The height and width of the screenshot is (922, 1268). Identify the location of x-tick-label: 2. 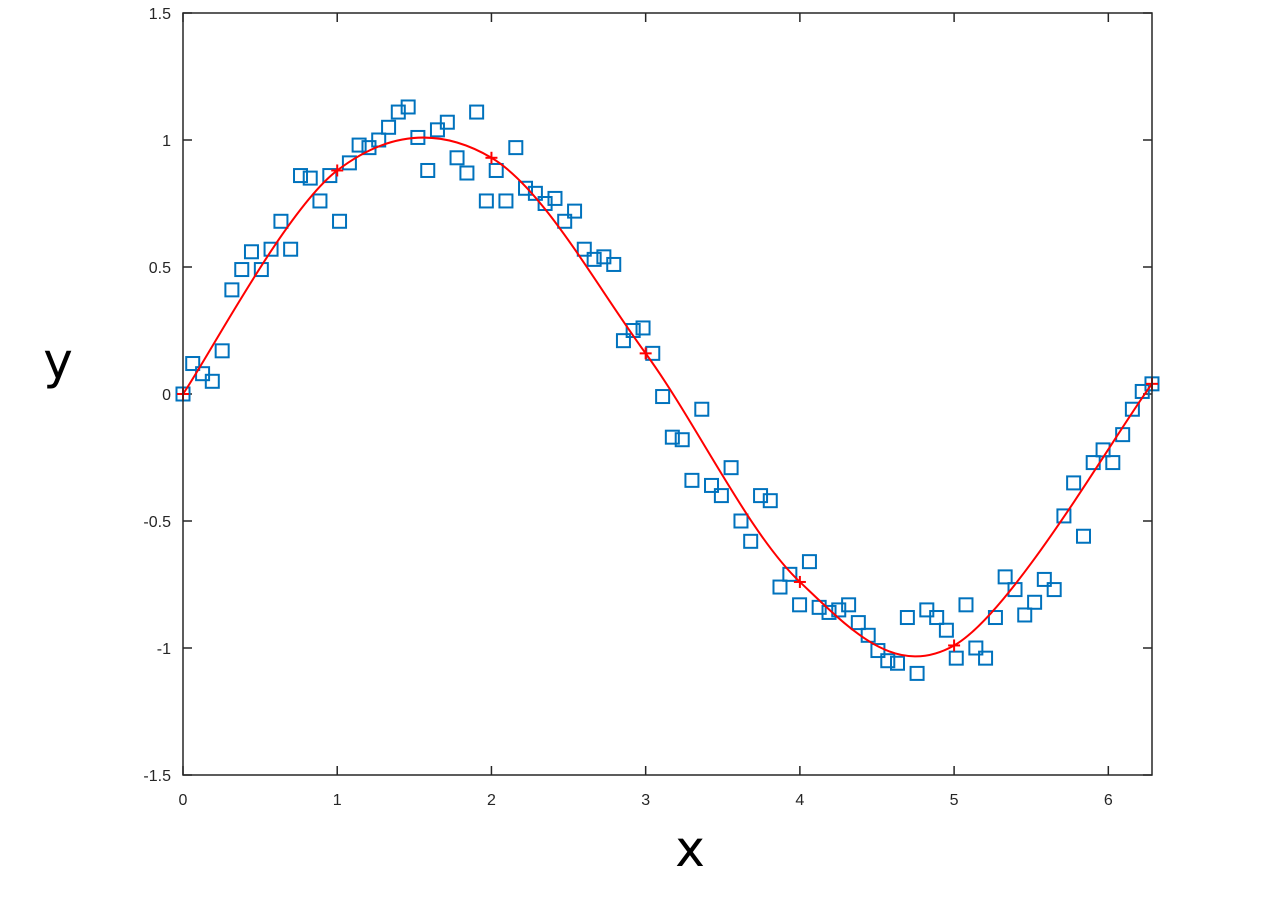
(491, 800).